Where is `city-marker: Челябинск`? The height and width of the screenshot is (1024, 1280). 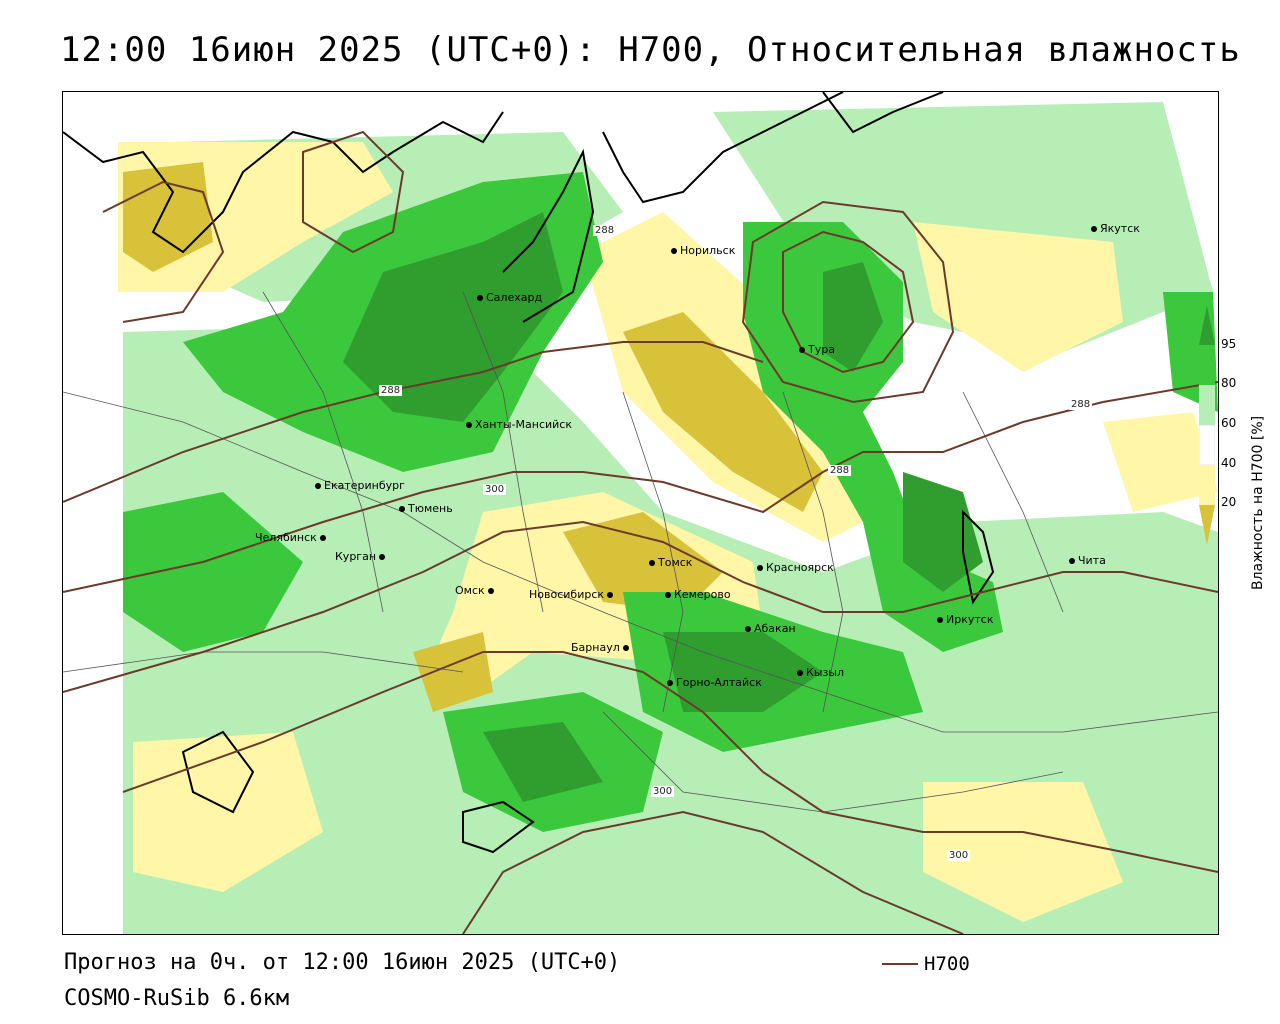 city-marker: Челябинск is located at coordinates (292, 537).